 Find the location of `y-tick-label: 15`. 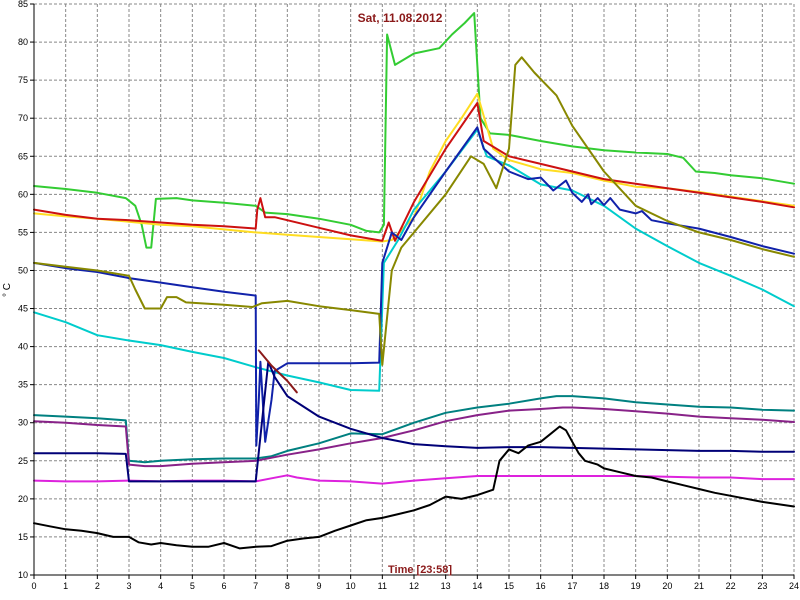

y-tick-label: 15 is located at coordinates (23, 537).